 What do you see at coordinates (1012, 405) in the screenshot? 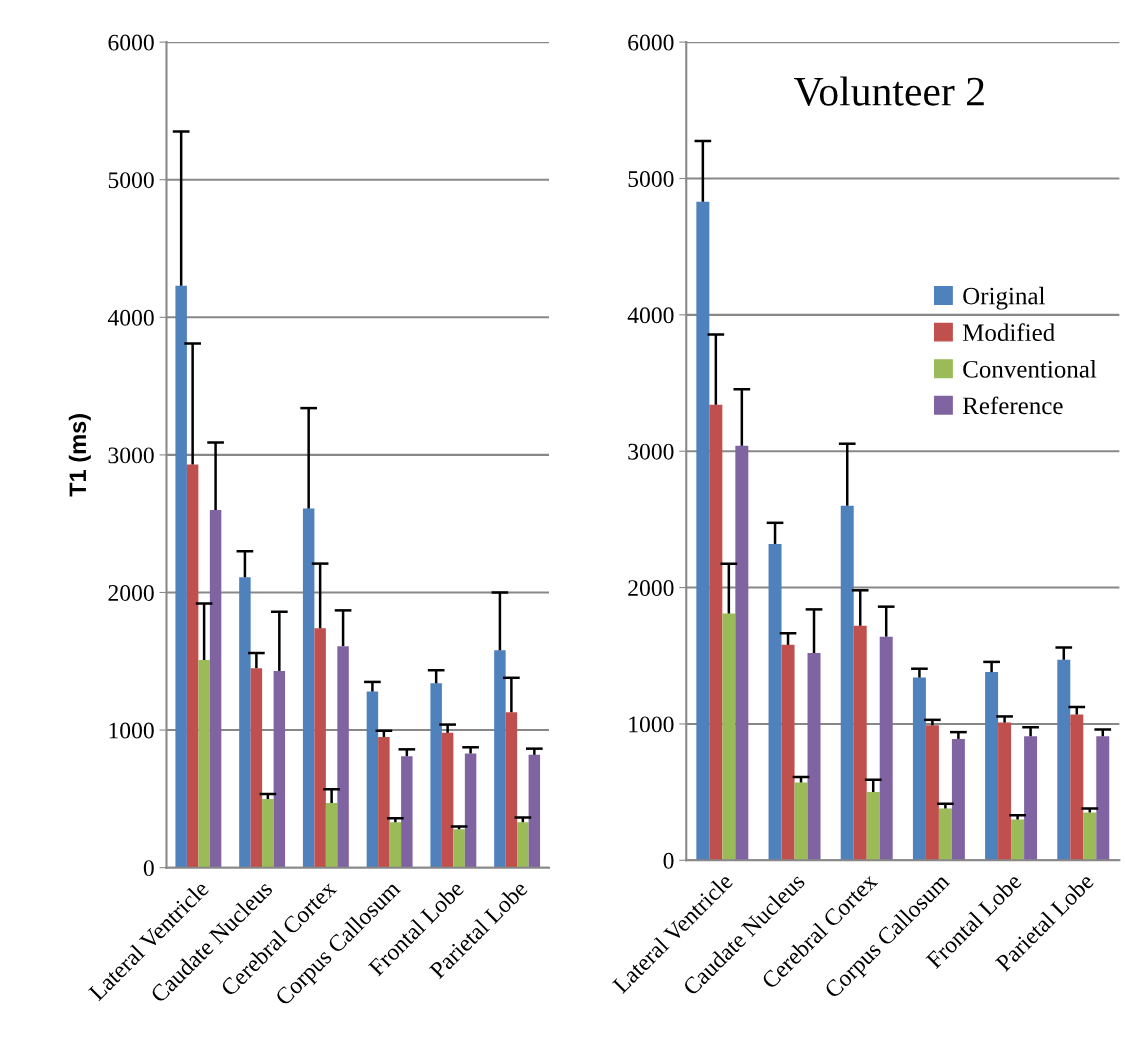
I see `legend-label: Reference` at bounding box center [1012, 405].